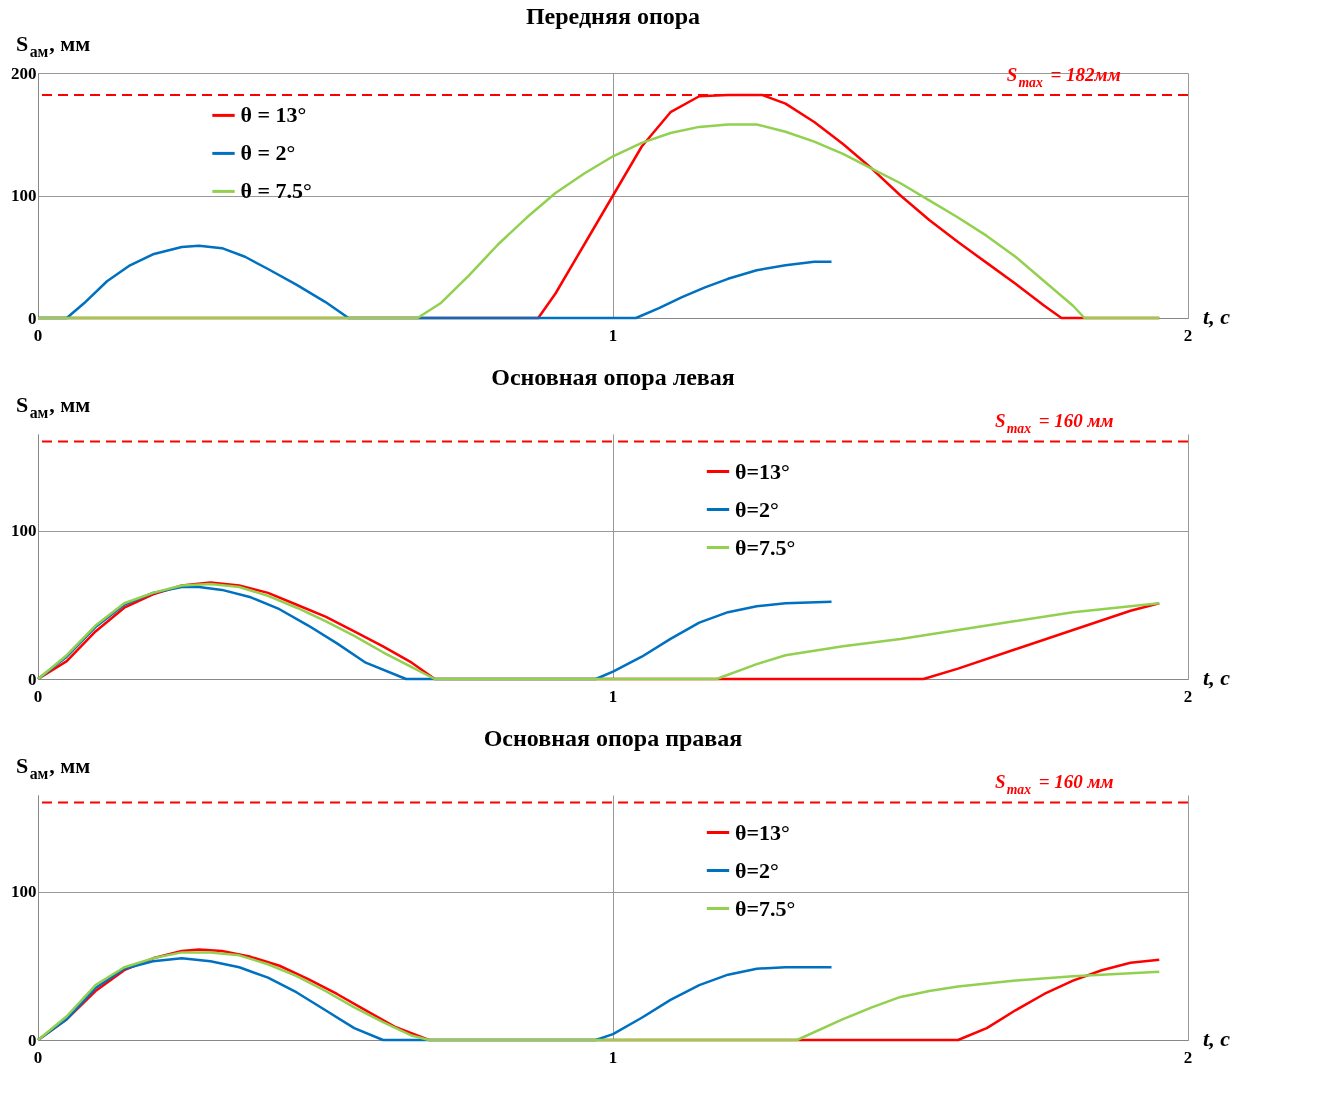 This screenshot has height=1113, width=1325. I want to click on y-tick-label: 200, so click(24, 73).